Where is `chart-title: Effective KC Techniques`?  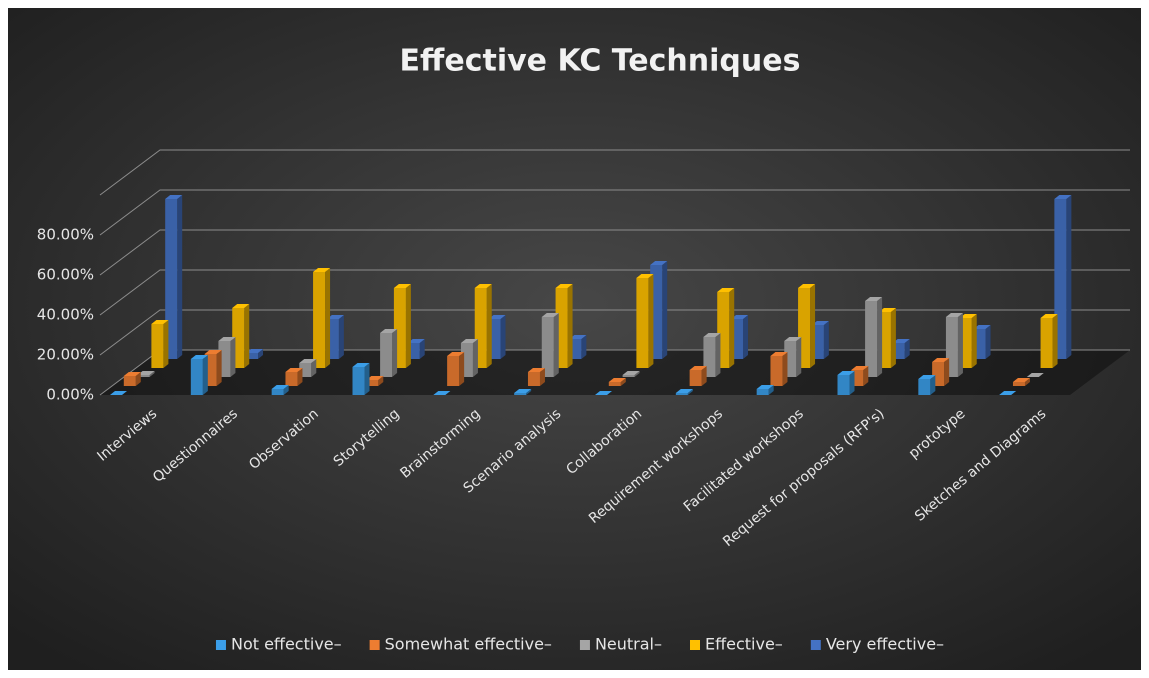 chart-title: Effective KC Techniques is located at coordinates (600, 61).